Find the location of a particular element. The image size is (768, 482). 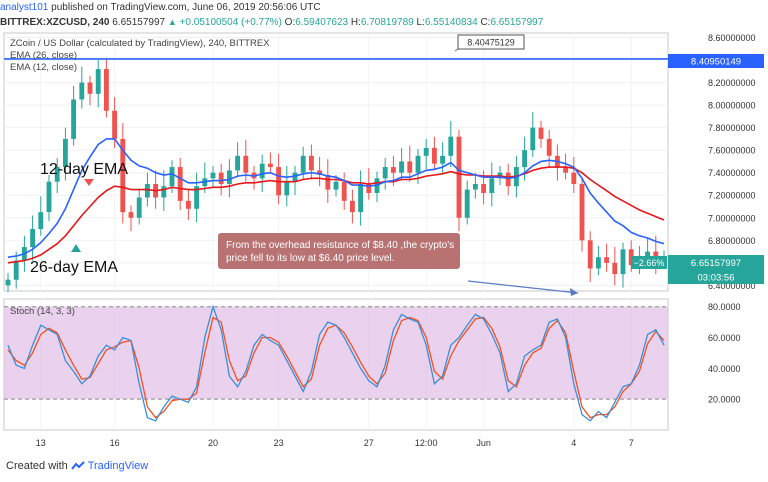

x-tick-label: 12:00 is located at coordinates (426, 443).